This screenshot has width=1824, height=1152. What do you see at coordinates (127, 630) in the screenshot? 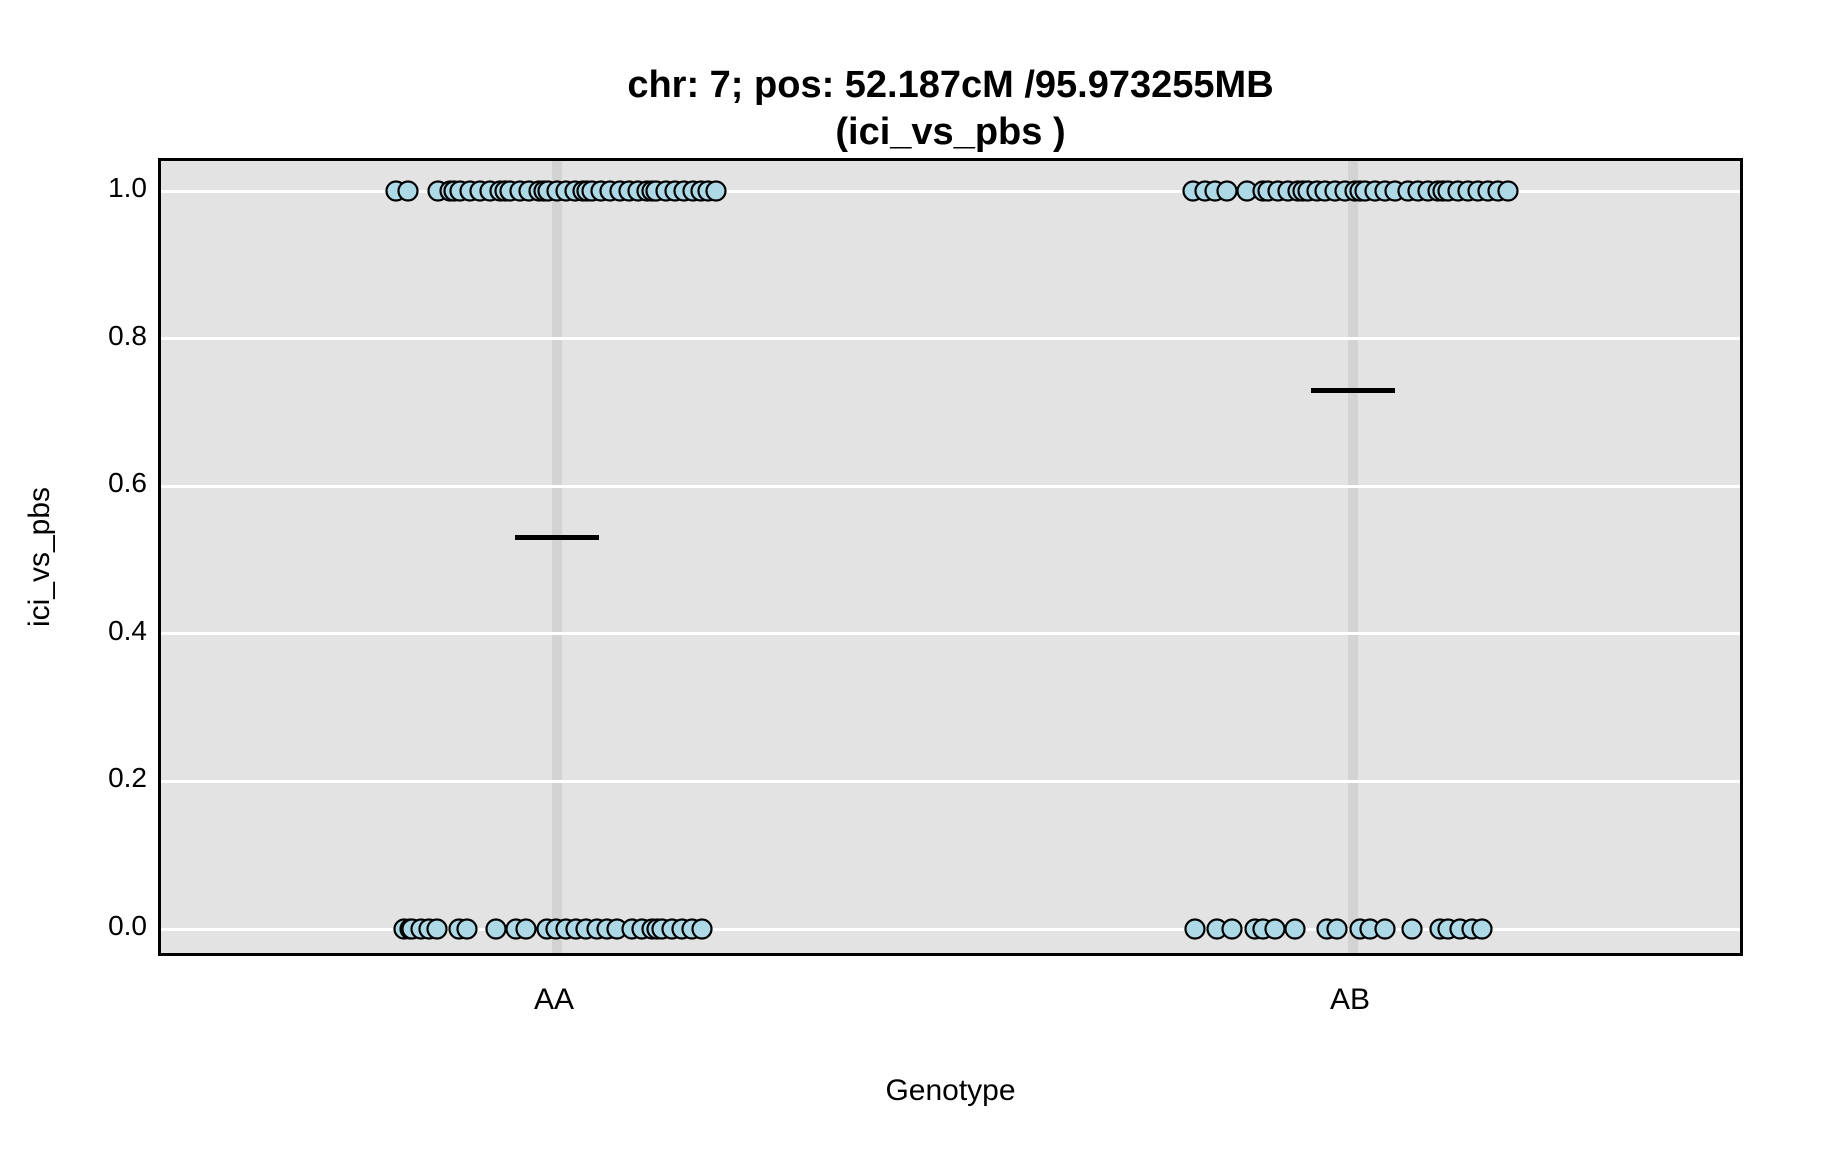
I see `y-tick-label: 0.4` at bounding box center [127, 630].